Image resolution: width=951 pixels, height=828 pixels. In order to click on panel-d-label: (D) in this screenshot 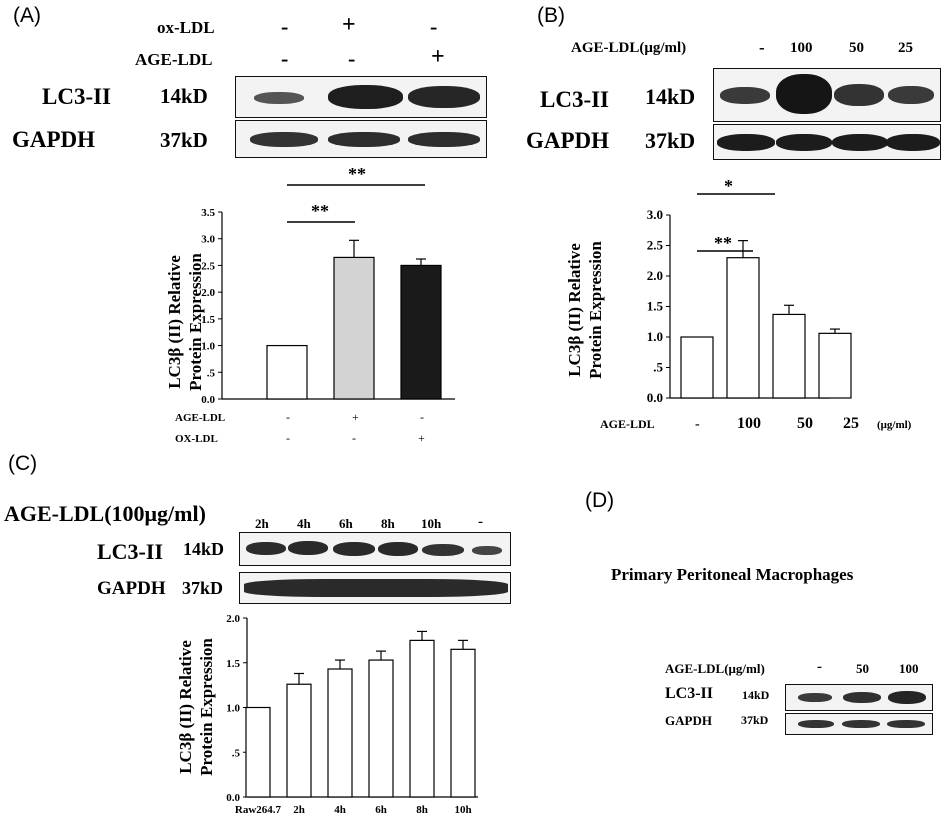, I will do `click(600, 500)`.